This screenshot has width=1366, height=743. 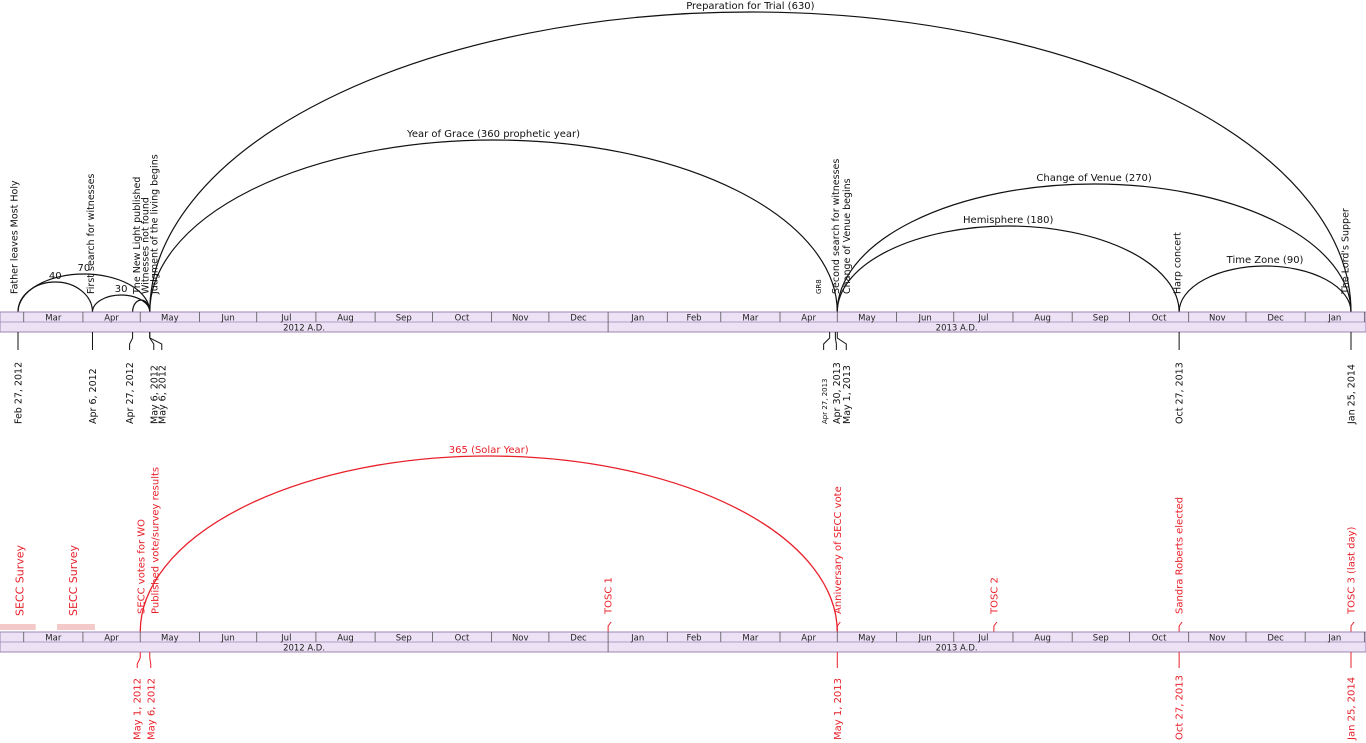 I want to click on event-label: GR8, so click(x=819, y=286).